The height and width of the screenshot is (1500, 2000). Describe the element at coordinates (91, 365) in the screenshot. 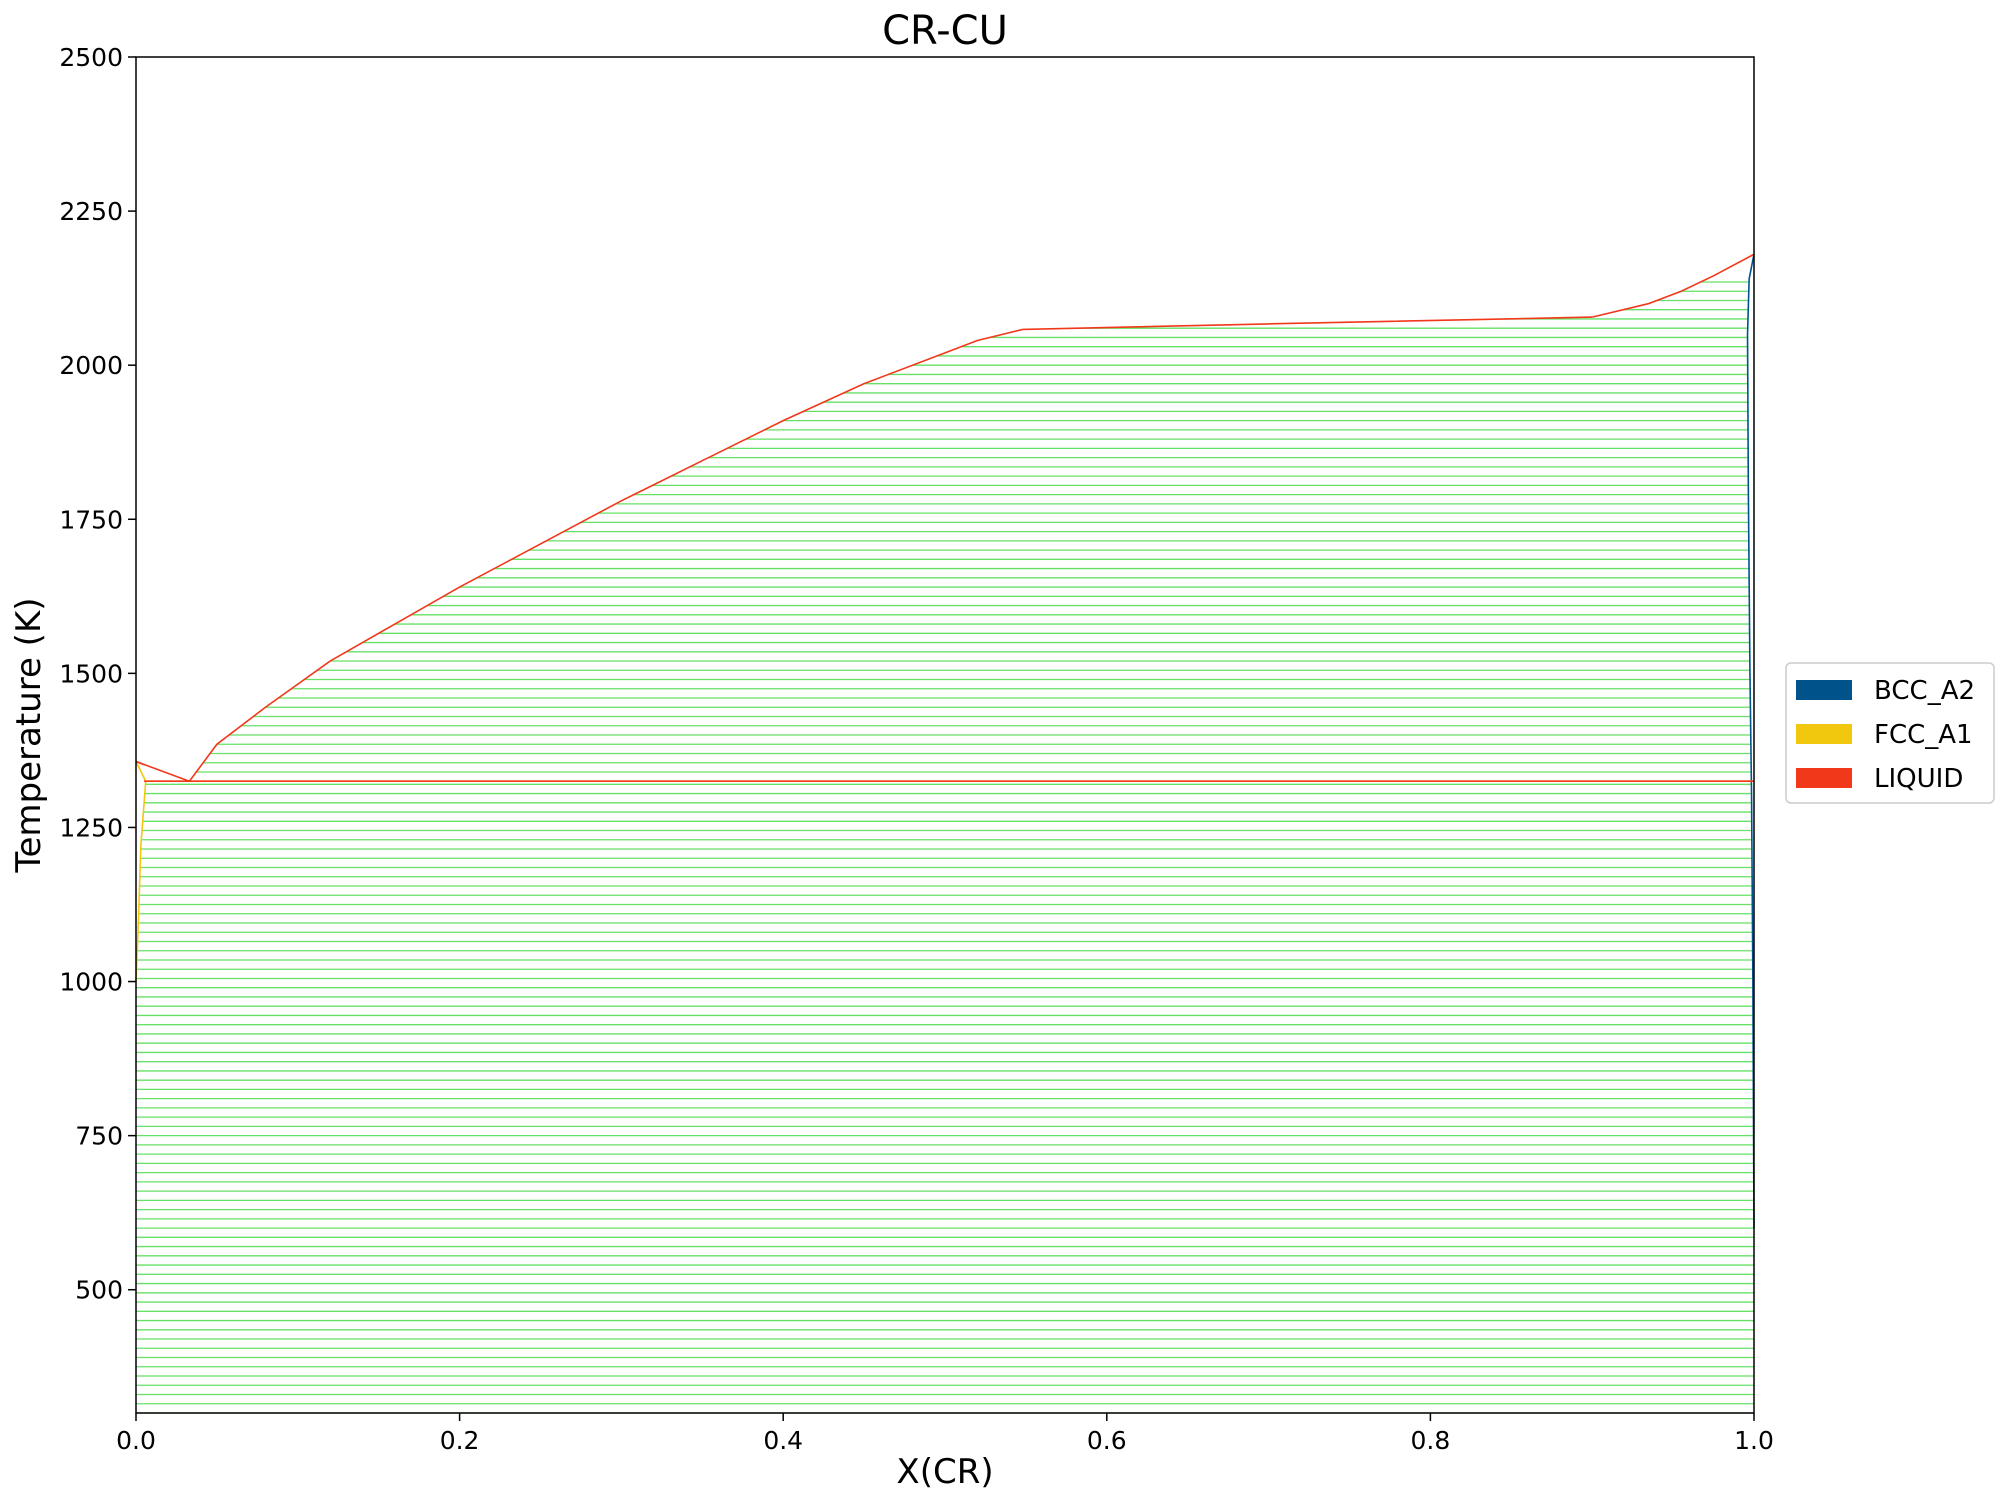

I see `y-tick-label: 2000` at that location.